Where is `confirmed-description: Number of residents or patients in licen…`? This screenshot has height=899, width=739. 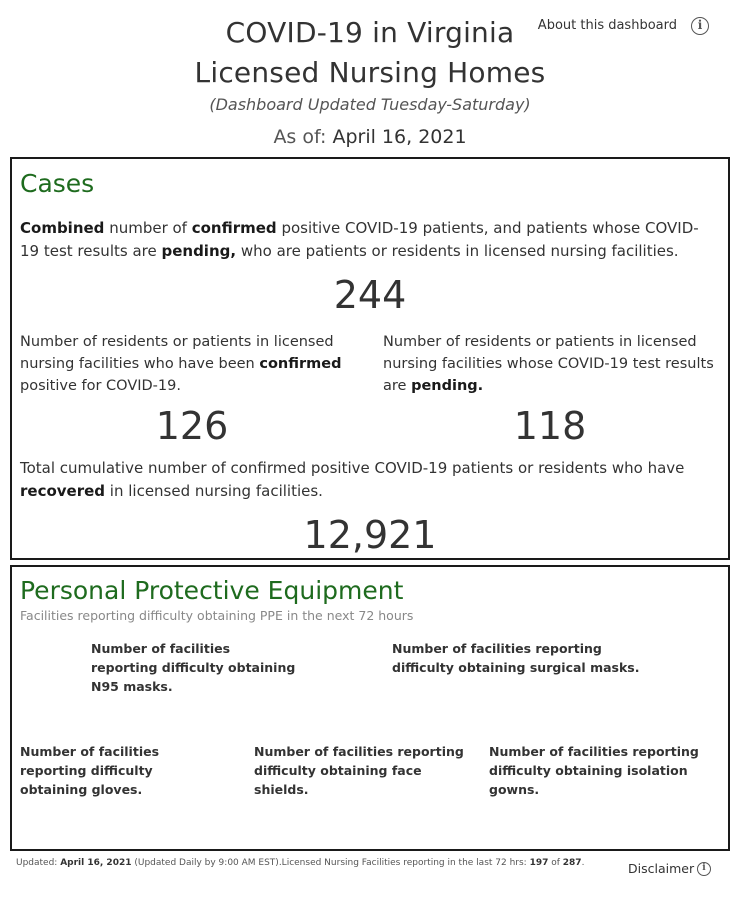
confirmed-description: Number of residents or patients in licen… is located at coordinates (181, 364).